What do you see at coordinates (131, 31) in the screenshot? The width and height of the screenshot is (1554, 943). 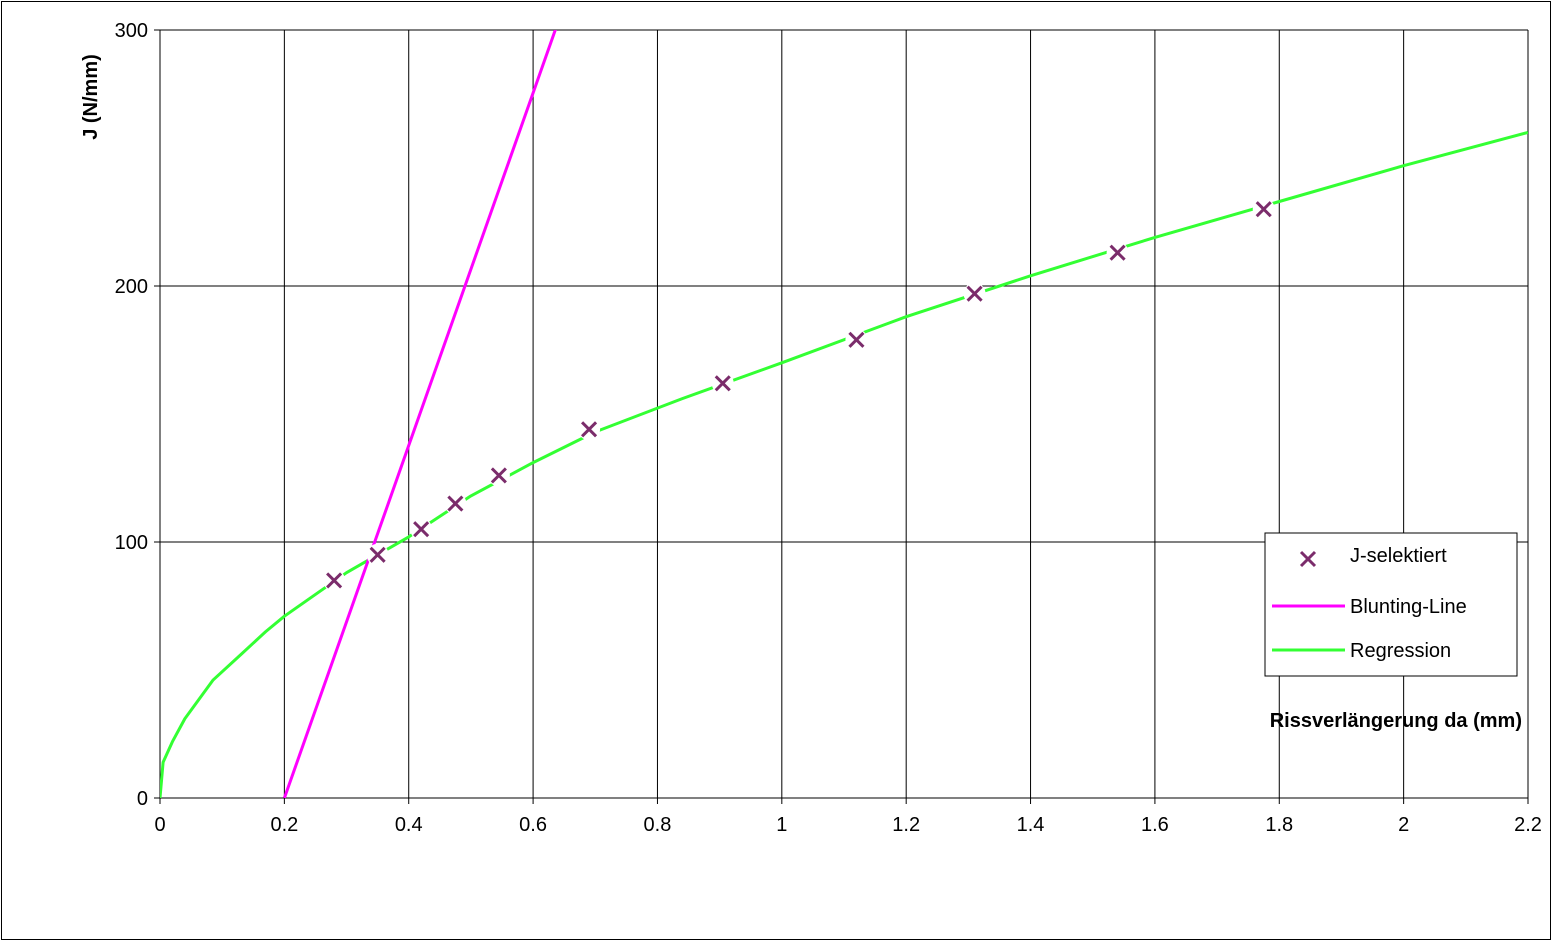 I see `y-tick-label: 300` at bounding box center [131, 31].